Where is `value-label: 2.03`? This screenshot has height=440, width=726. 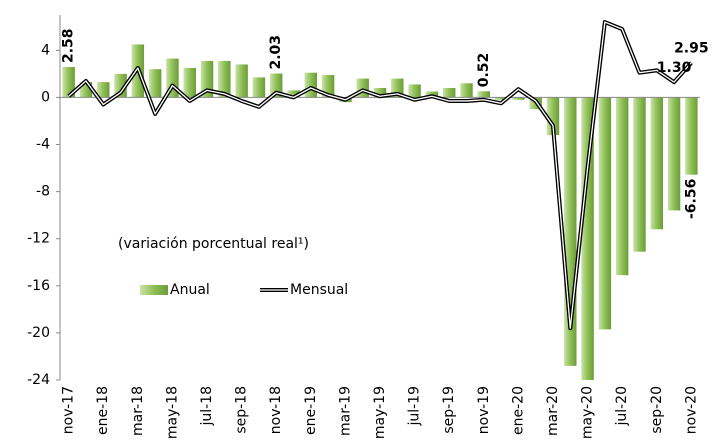
value-label: 2.03 is located at coordinates (276, 52).